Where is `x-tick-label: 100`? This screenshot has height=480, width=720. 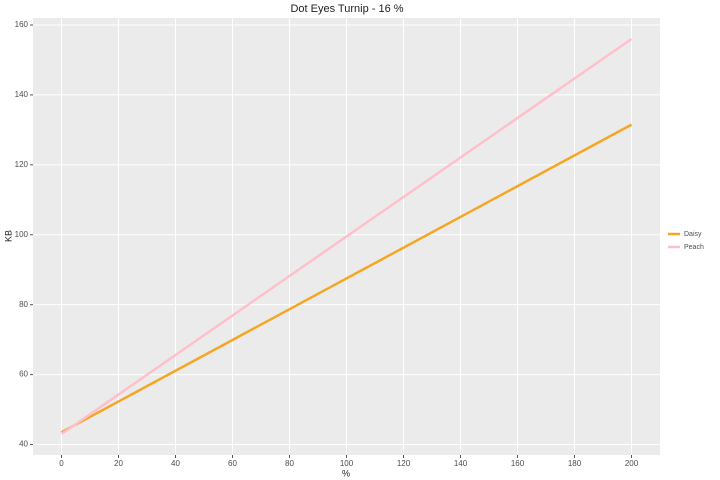 x-tick-label: 100 is located at coordinates (347, 463).